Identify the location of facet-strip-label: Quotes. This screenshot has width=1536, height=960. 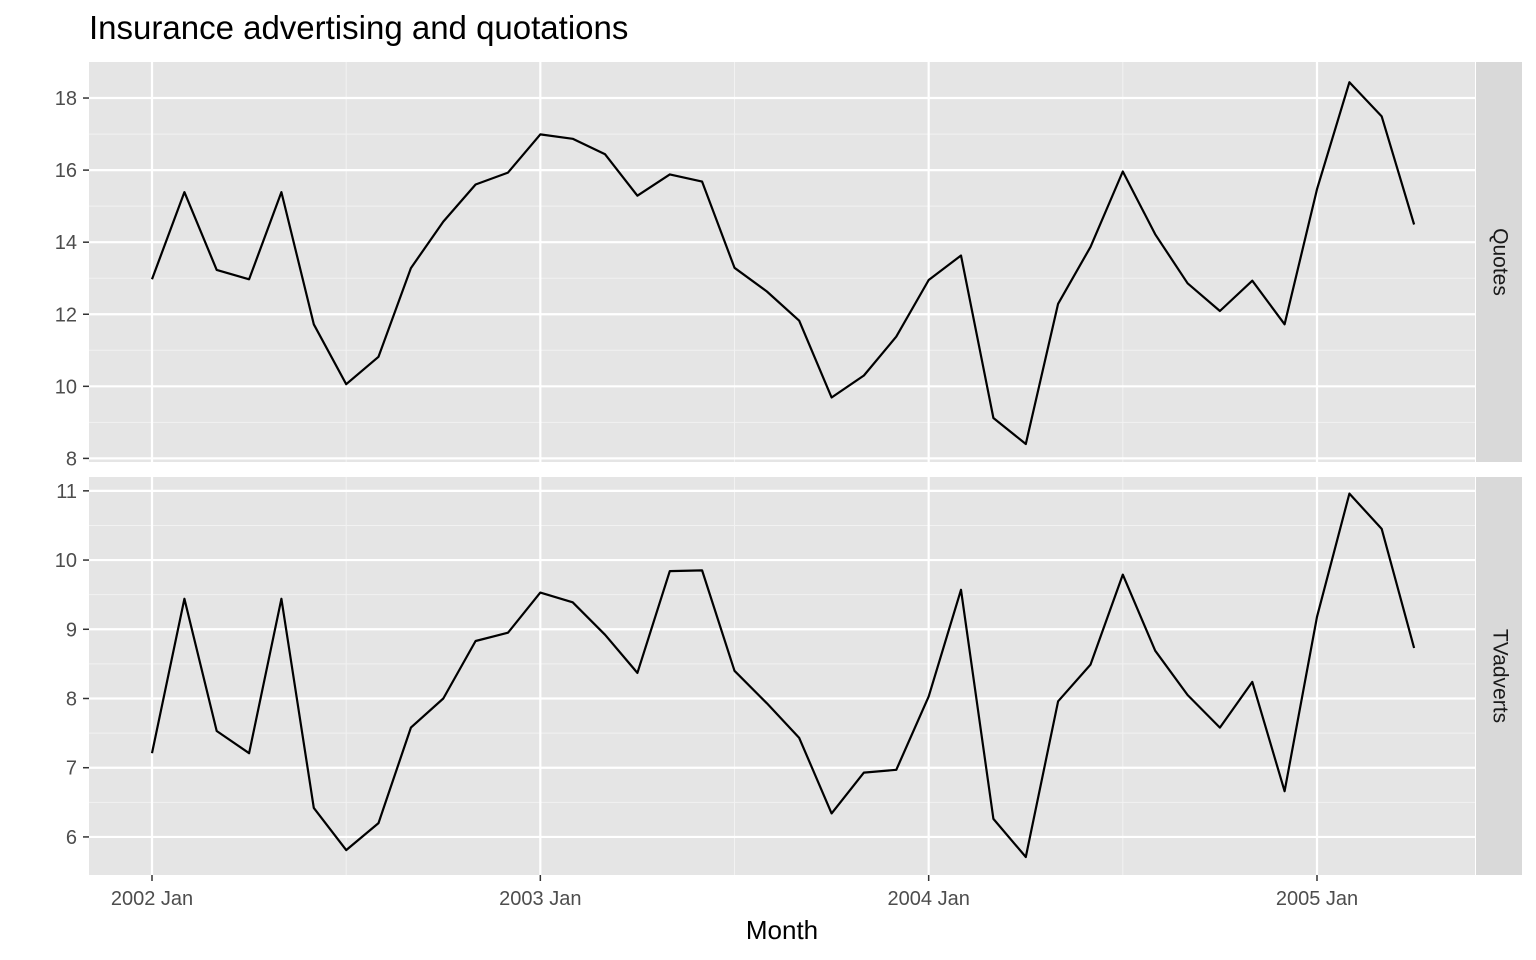
(1499, 262).